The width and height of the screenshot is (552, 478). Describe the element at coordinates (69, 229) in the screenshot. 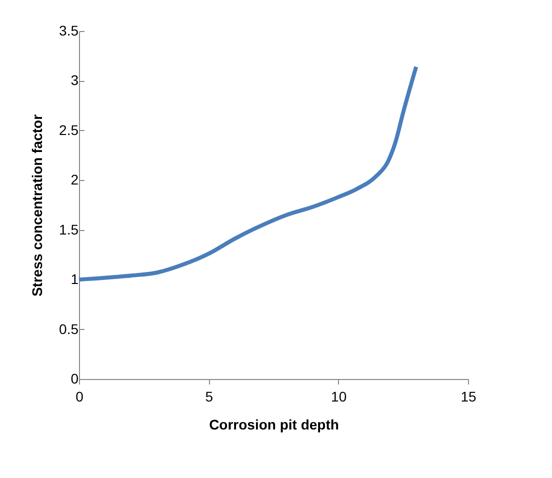

I see `y-tick-label: 1.5` at that location.